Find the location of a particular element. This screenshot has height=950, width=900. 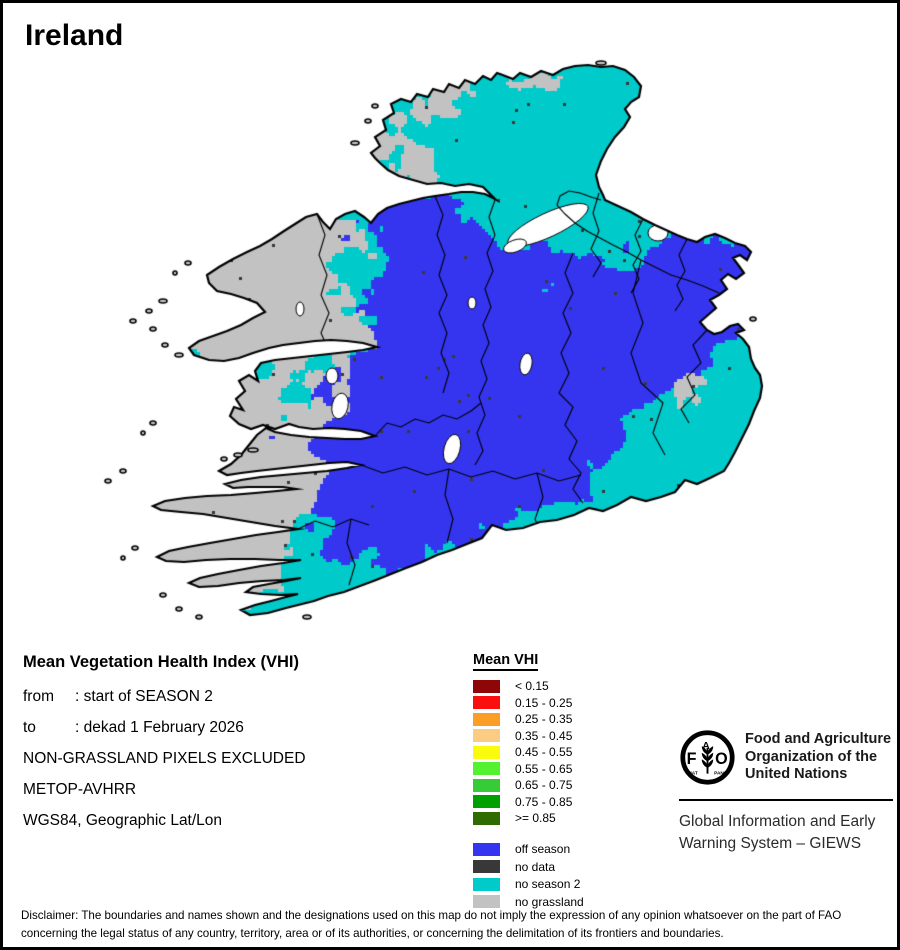

info-exclusion-line: NON-GRASSLAND PIXELS EXCLUDED is located at coordinates (164, 758).